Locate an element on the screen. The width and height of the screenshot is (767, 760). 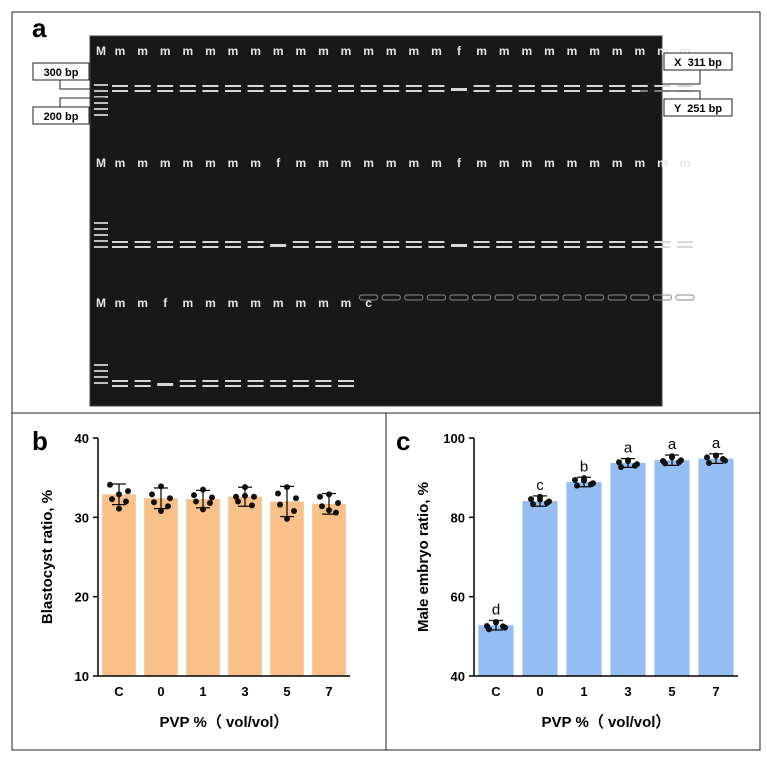
ladder-label-row2: M is located at coordinates (101, 163).